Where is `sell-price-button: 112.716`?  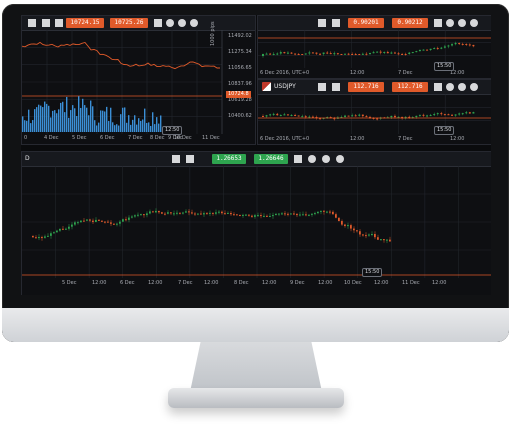
sell-price-button: 112.716 is located at coordinates (366, 87).